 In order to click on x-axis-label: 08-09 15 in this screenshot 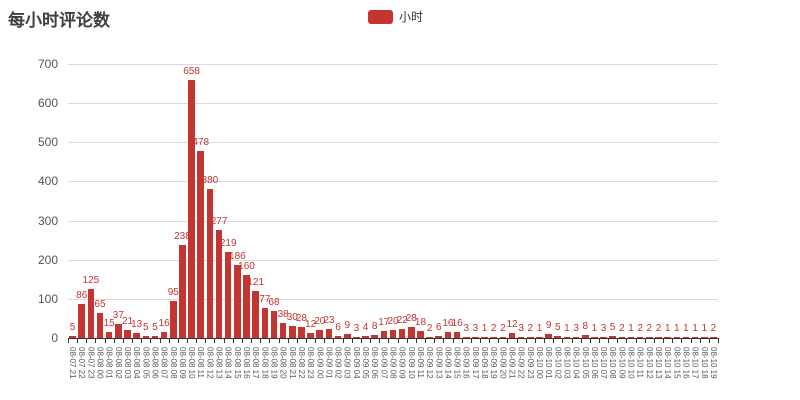, I will do `click(457, 363)`.